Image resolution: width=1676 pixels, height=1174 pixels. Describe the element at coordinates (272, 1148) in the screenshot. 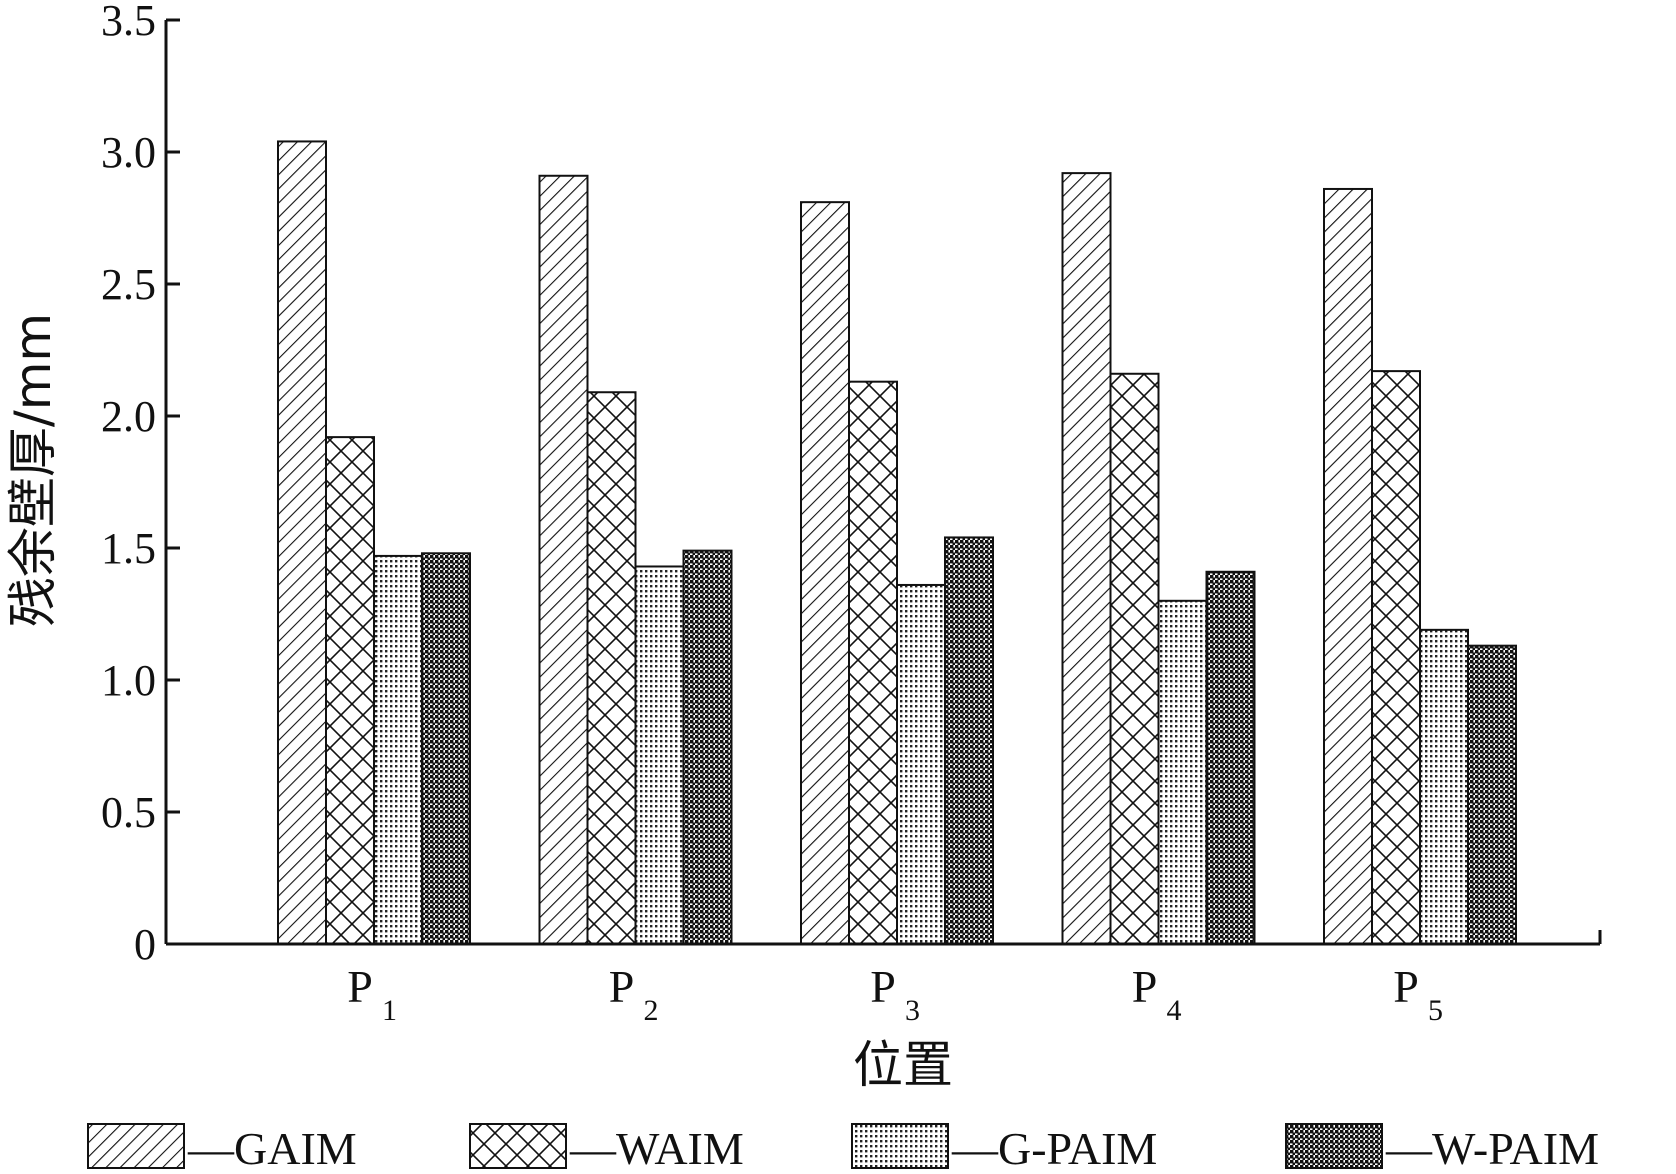

I see `legend-label: —GAIM` at that location.